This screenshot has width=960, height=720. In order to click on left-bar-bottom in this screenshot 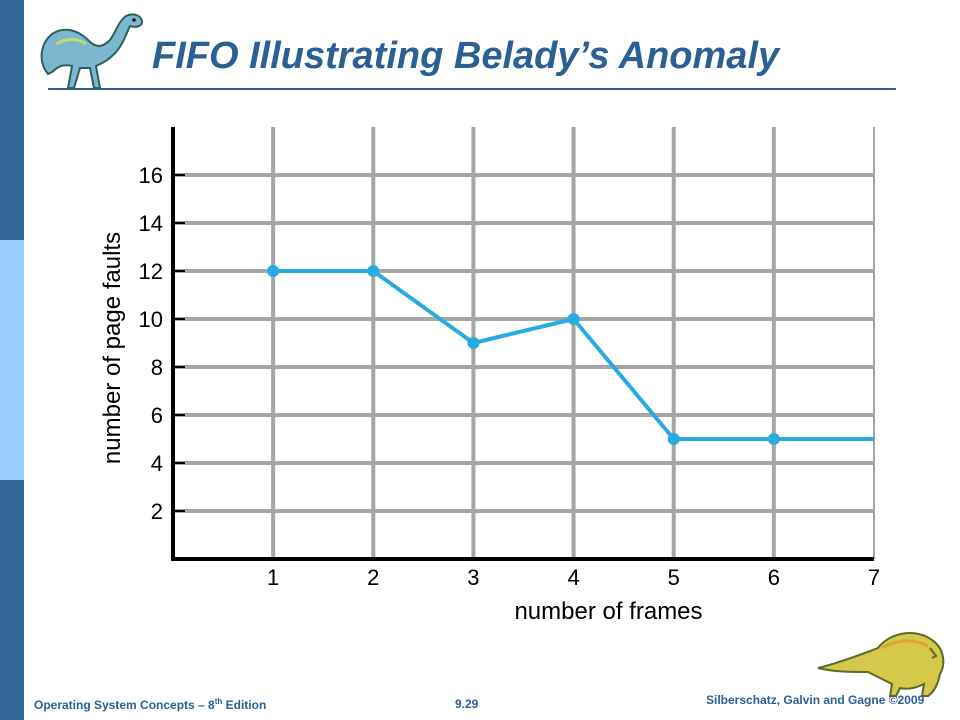, I will do `click(12, 600)`.